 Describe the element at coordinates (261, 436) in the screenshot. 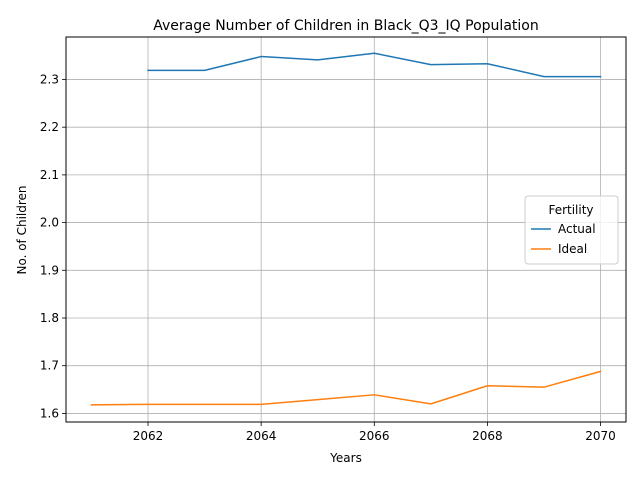

I see `x-tick-label: 2064` at that location.